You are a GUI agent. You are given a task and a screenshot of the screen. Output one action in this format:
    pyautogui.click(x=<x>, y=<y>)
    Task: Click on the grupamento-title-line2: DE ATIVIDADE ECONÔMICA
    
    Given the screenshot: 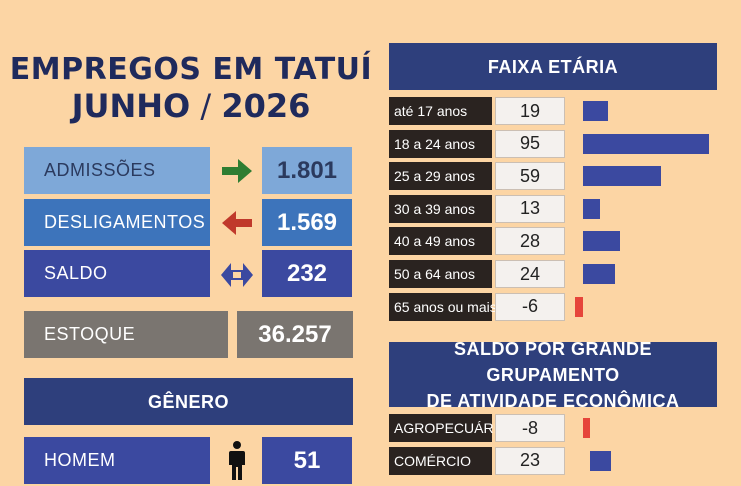 What is the action you would take?
    pyautogui.click(x=553, y=400)
    